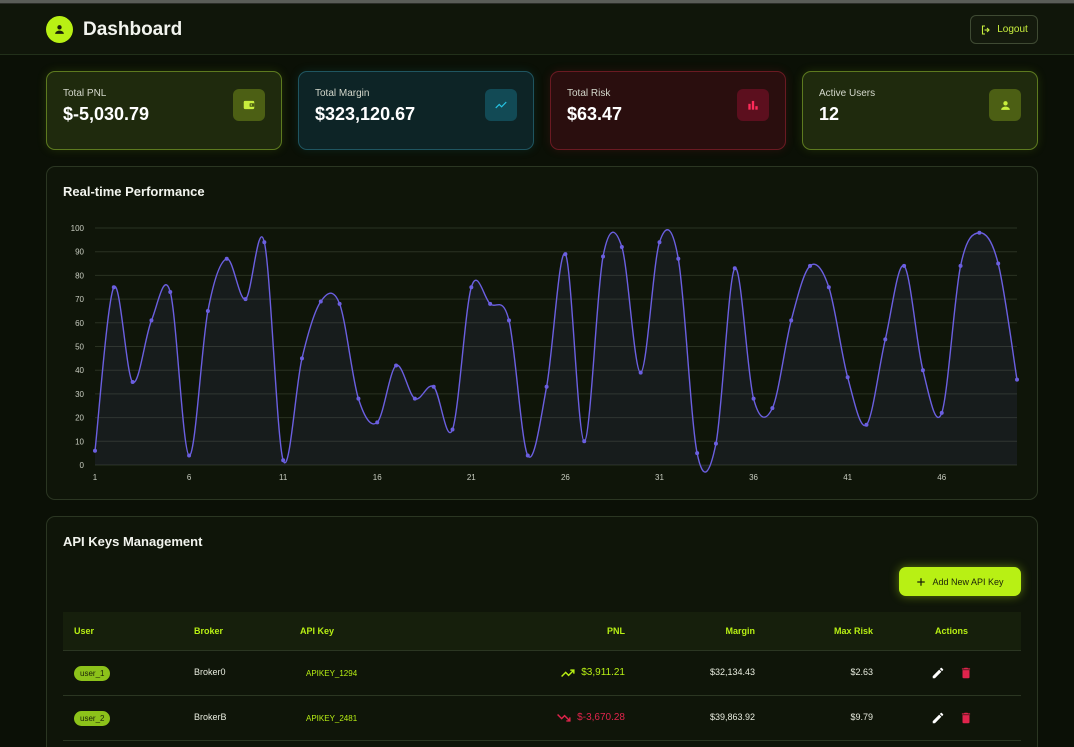 Image resolution: width=1074 pixels, height=747 pixels. I want to click on column-header-max-risk: Max Risk, so click(853, 631).